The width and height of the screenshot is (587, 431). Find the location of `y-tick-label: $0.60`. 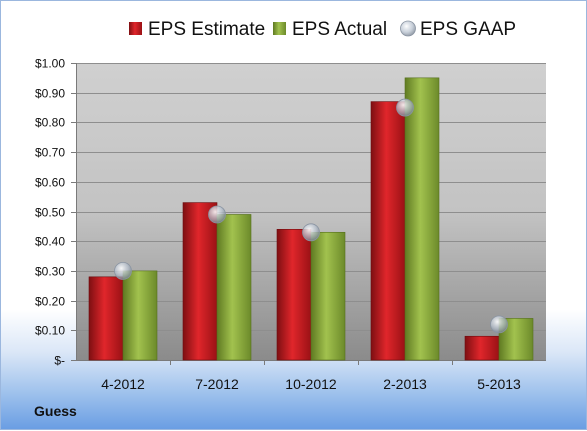

y-tick-label: $0.60 is located at coordinates (50, 183).